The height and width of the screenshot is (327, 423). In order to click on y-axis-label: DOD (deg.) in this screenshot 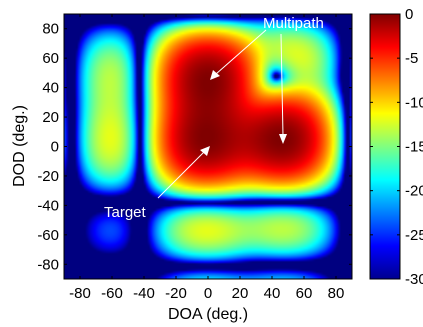, I will do `click(19, 146)`.